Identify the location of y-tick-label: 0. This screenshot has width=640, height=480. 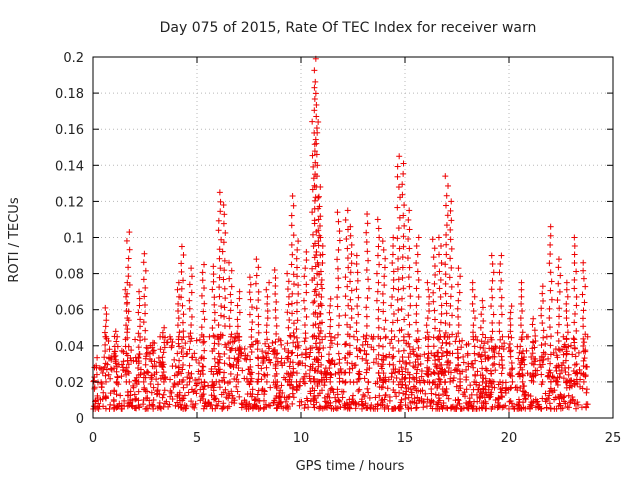
(80, 419).